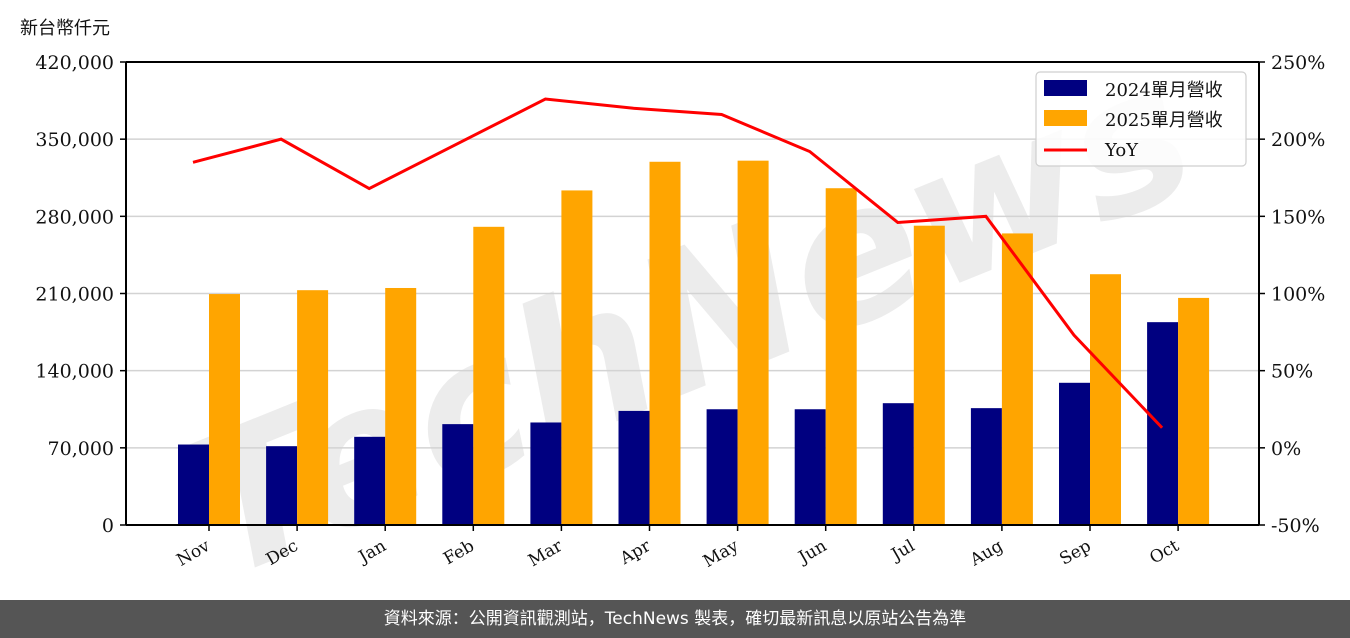  What do you see at coordinates (74, 140) in the screenshot?
I see `y-tick-label: 350,000` at bounding box center [74, 140].